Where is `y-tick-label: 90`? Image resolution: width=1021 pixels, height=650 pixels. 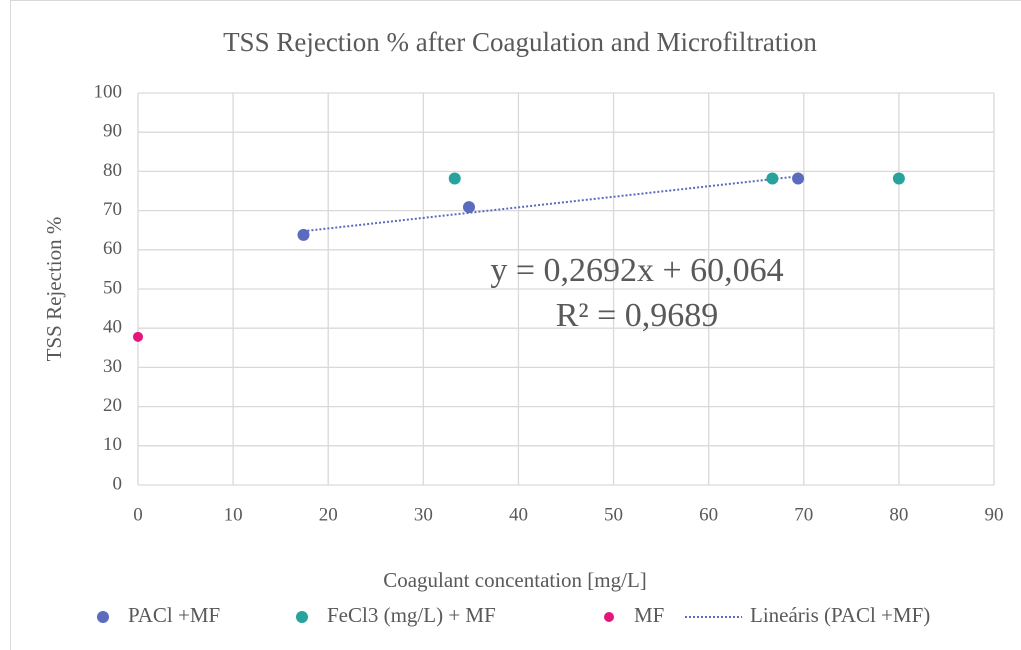
y-tick-label: 90 is located at coordinates (112, 131).